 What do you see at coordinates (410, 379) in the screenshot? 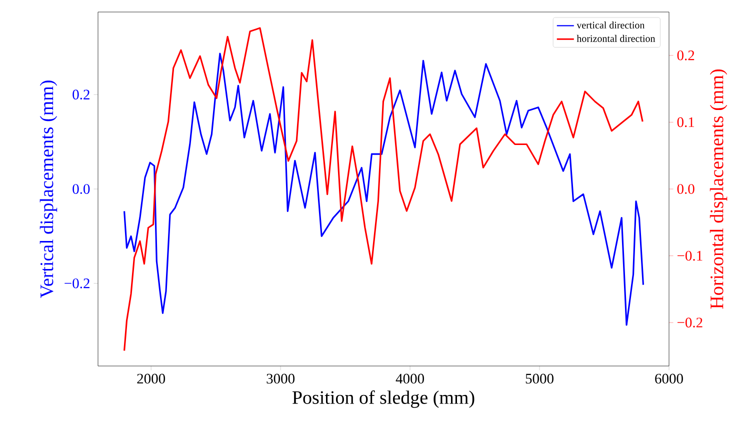
I see `x-tick-label: 4000` at bounding box center [410, 379].